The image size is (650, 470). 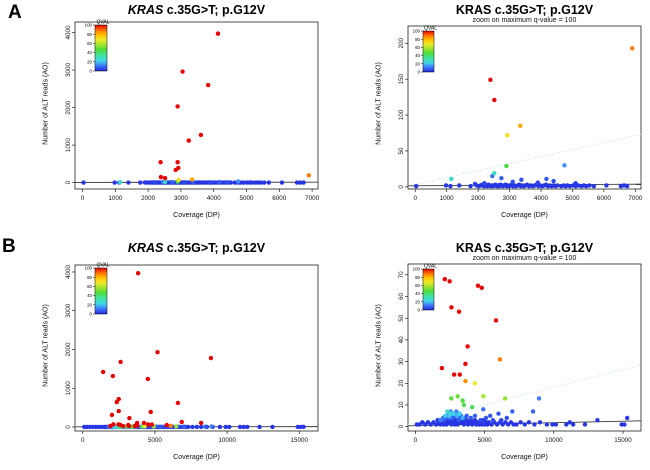 What do you see at coordinates (417, 269) in the screenshot?
I see `svg-text: 100` at bounding box center [417, 269].